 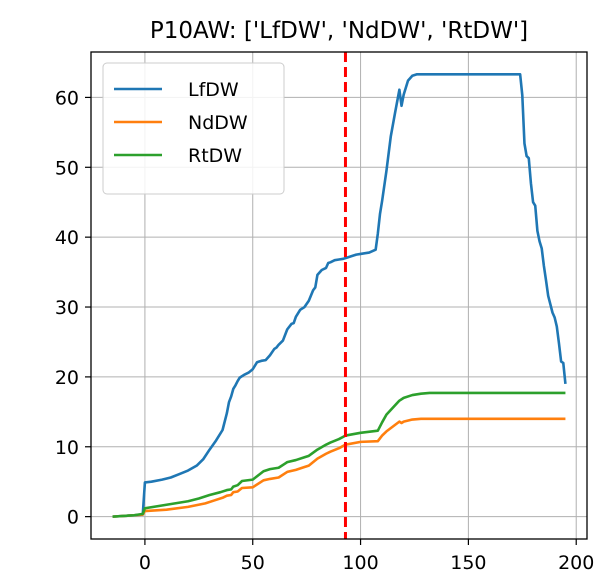 I want to click on y-tick-label: 60, so click(x=67, y=98).